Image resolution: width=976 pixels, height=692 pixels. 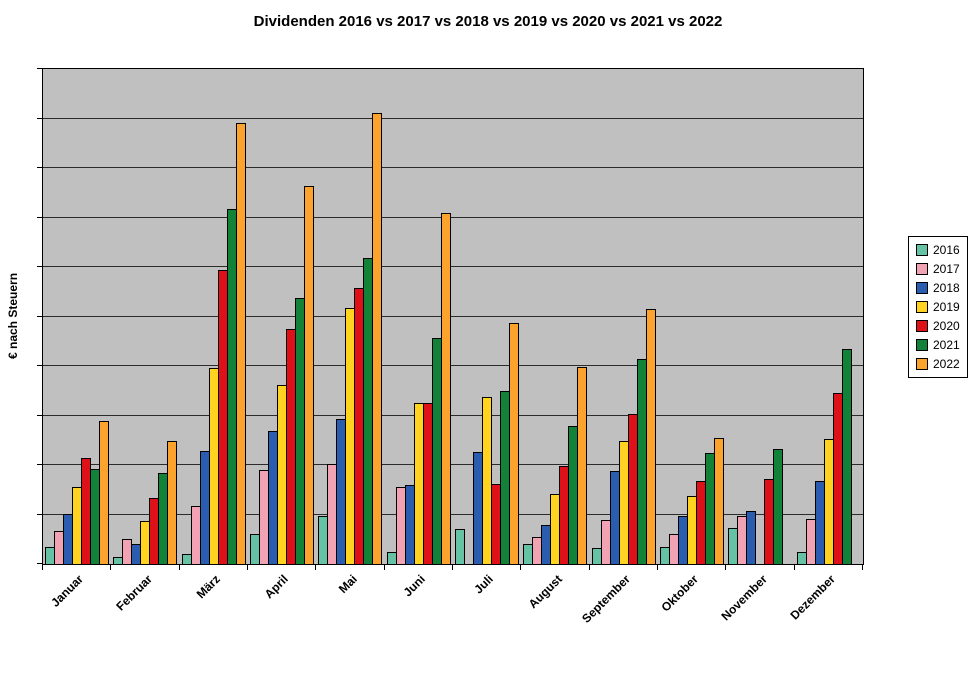 I want to click on legend-label: 2022, so click(x=946, y=364).